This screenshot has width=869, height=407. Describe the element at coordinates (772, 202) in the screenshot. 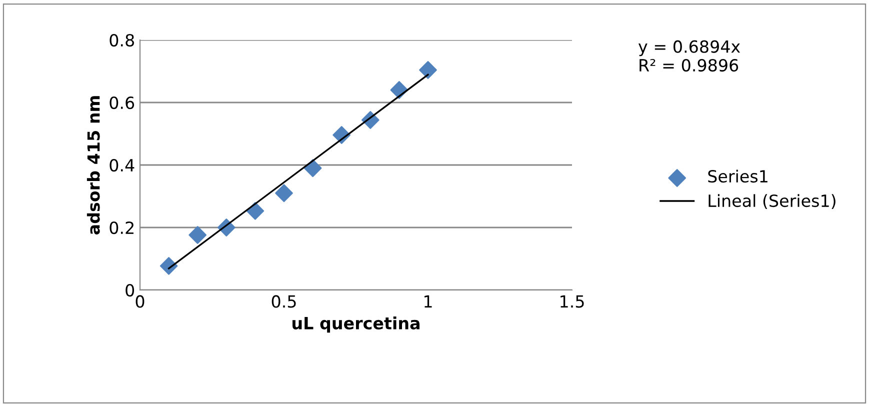

I see `legend-label: Lineal (Series1)` at that location.